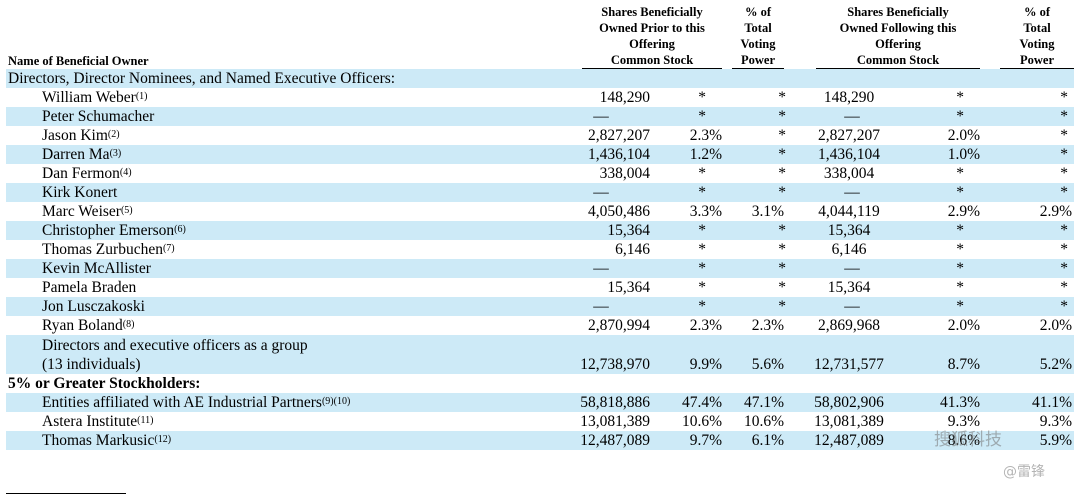 The width and height of the screenshot is (1080, 497). I want to click on footnote-ref: (1), so click(141, 96).